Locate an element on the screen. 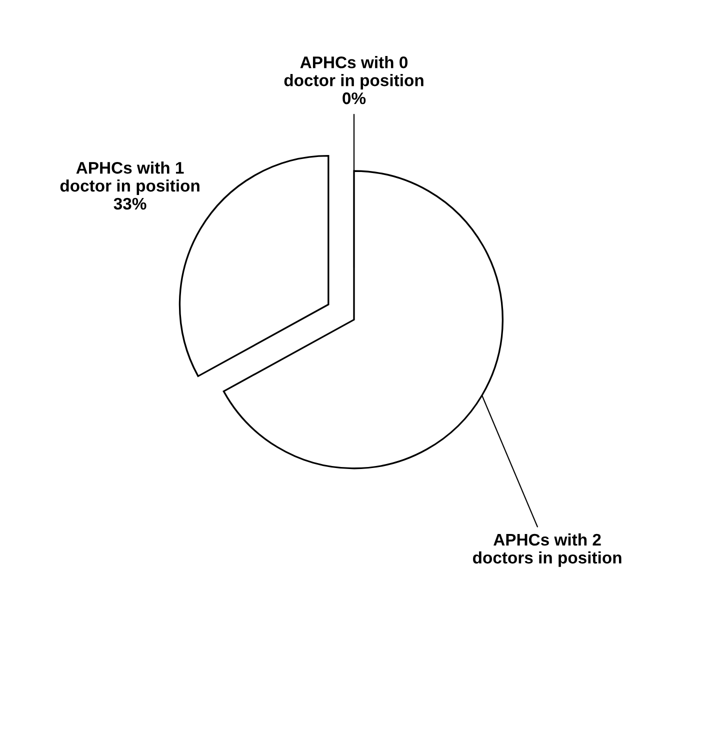 Image resolution: width=708 pixels, height=736 pixels. text: 0% is located at coordinates (354, 98).